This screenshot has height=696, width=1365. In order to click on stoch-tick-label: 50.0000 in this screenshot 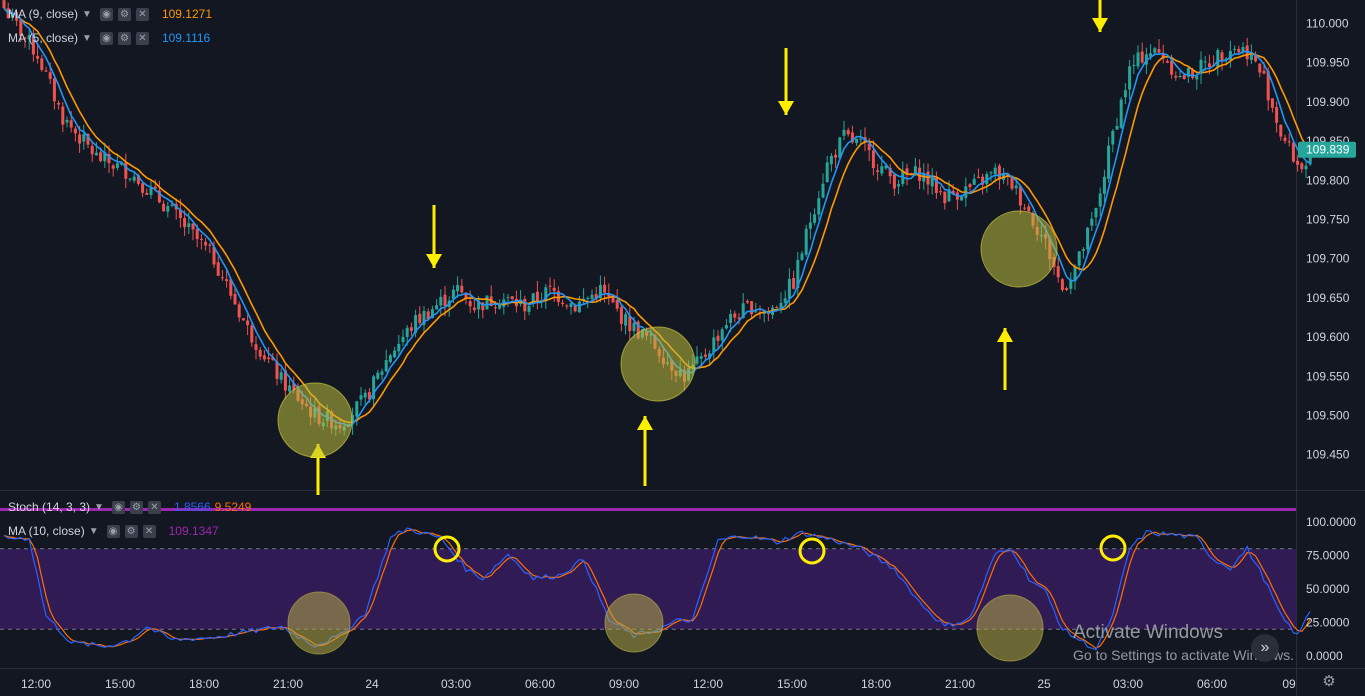, I will do `click(1328, 589)`.